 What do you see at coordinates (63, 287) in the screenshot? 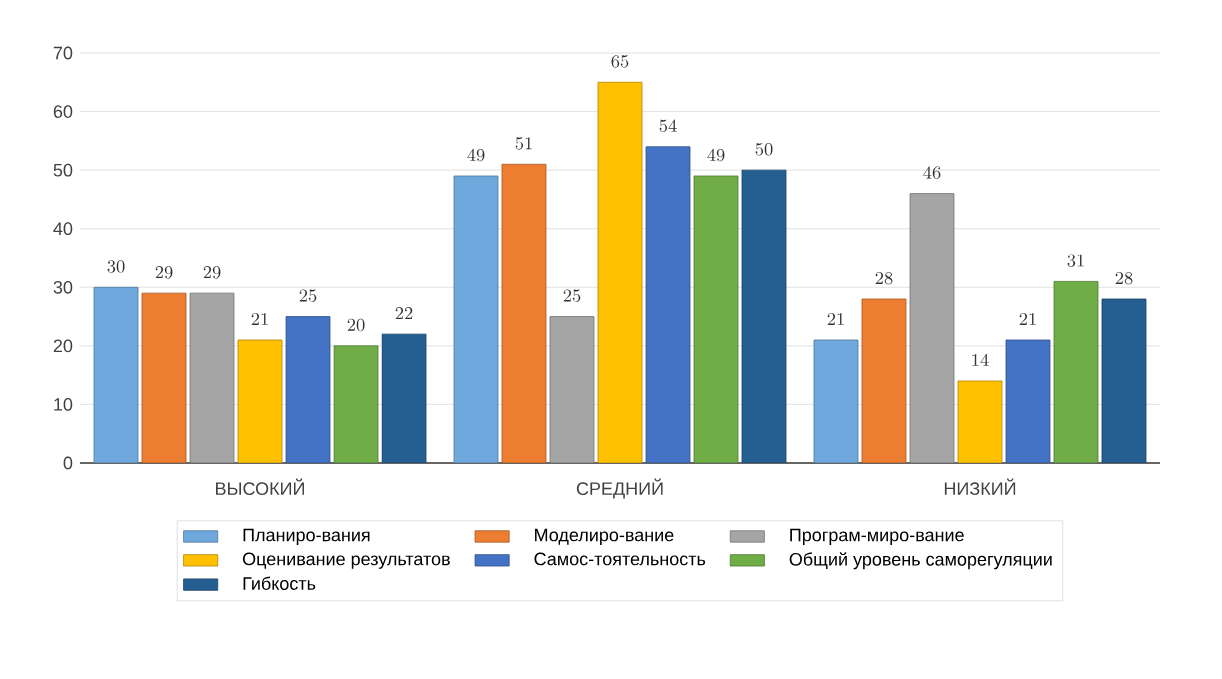
I see `y-tick-label: 30` at bounding box center [63, 287].